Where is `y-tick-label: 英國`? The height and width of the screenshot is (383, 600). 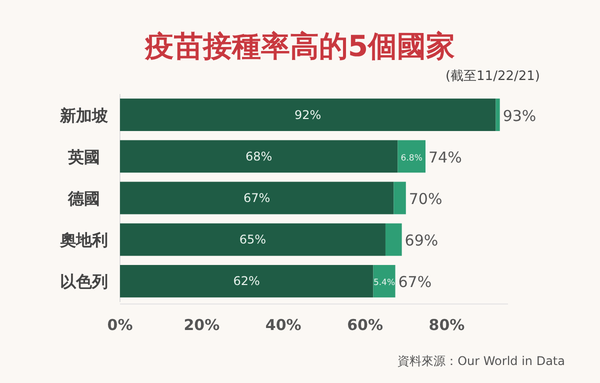
y-tick-label: 英國 is located at coordinates (83, 156).